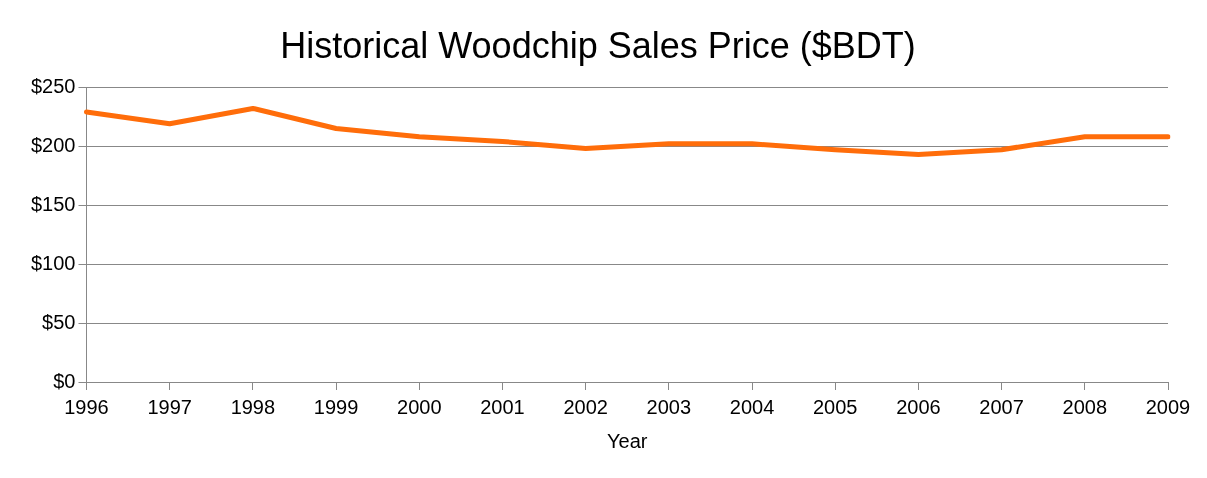 The image size is (1207, 478). I want to click on x-tick-label: 2007, so click(1001, 406).